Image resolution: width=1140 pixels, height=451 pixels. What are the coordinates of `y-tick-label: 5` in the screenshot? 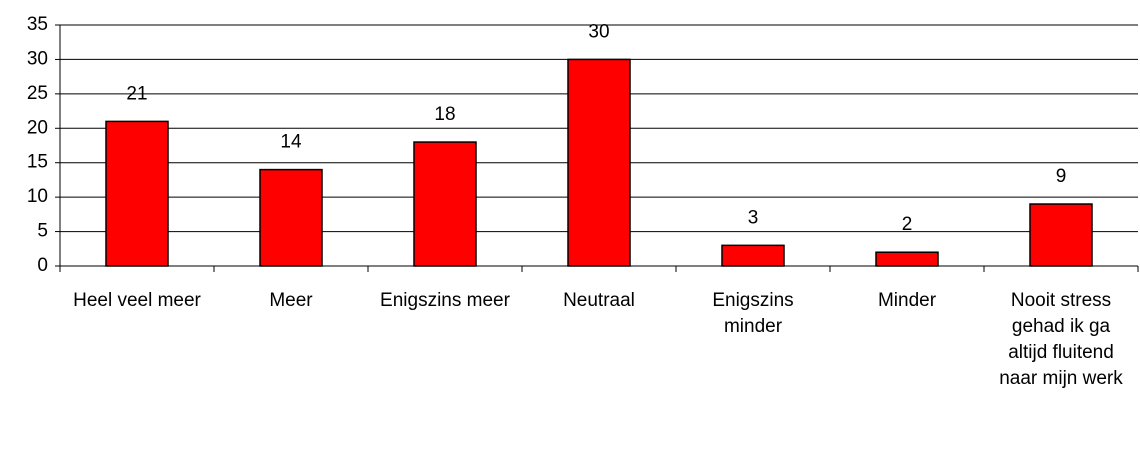 It's located at (42, 231).